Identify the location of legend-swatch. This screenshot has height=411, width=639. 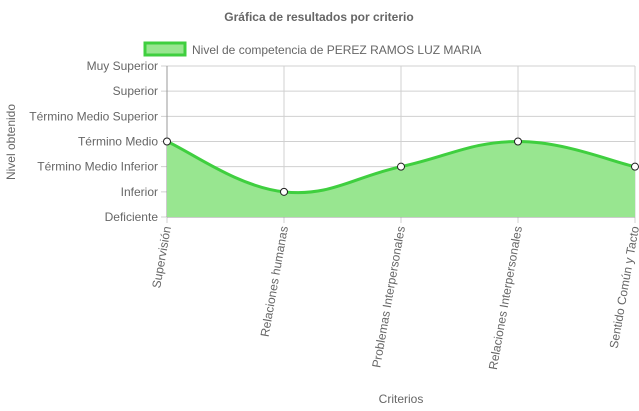
(165, 49).